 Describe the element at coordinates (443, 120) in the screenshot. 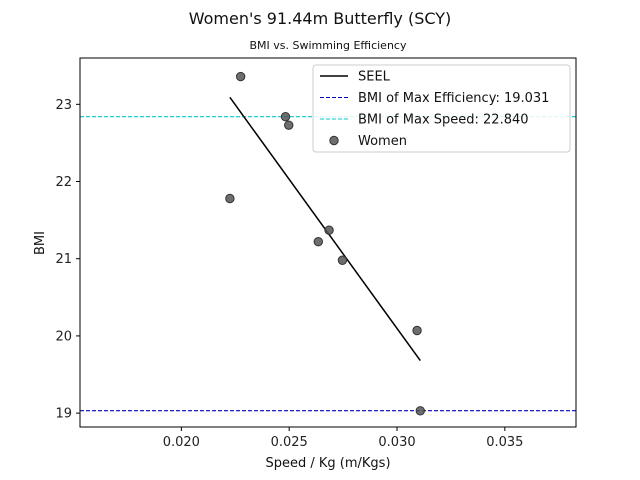

I see `legend-label-2: BMI of Max Speed: 22.840` at that location.